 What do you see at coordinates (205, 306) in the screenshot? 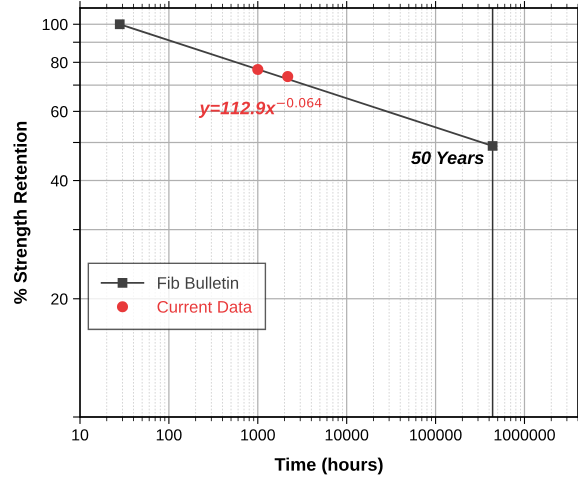
I see `legend-label: Current Data` at bounding box center [205, 306].